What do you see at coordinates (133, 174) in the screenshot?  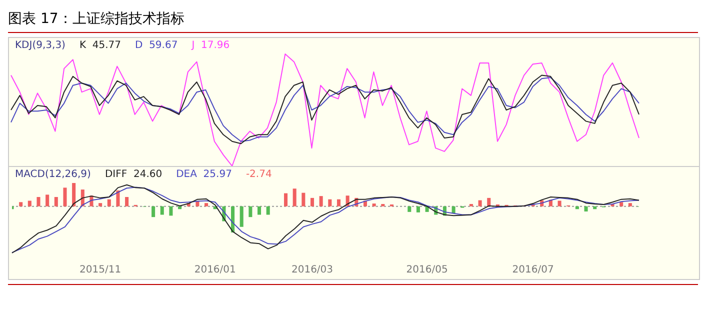 I see `series-label: DIFF 24.60` at bounding box center [133, 174].